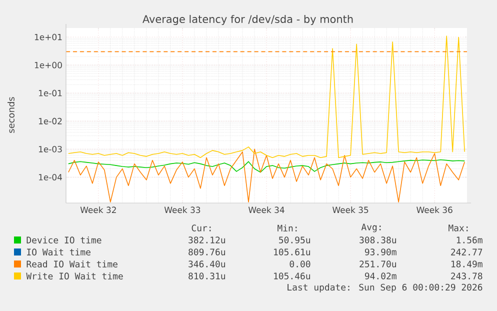 Image resolution: width=497 pixels, height=311 pixels. I want to click on text: 809.76u, so click(207, 252).